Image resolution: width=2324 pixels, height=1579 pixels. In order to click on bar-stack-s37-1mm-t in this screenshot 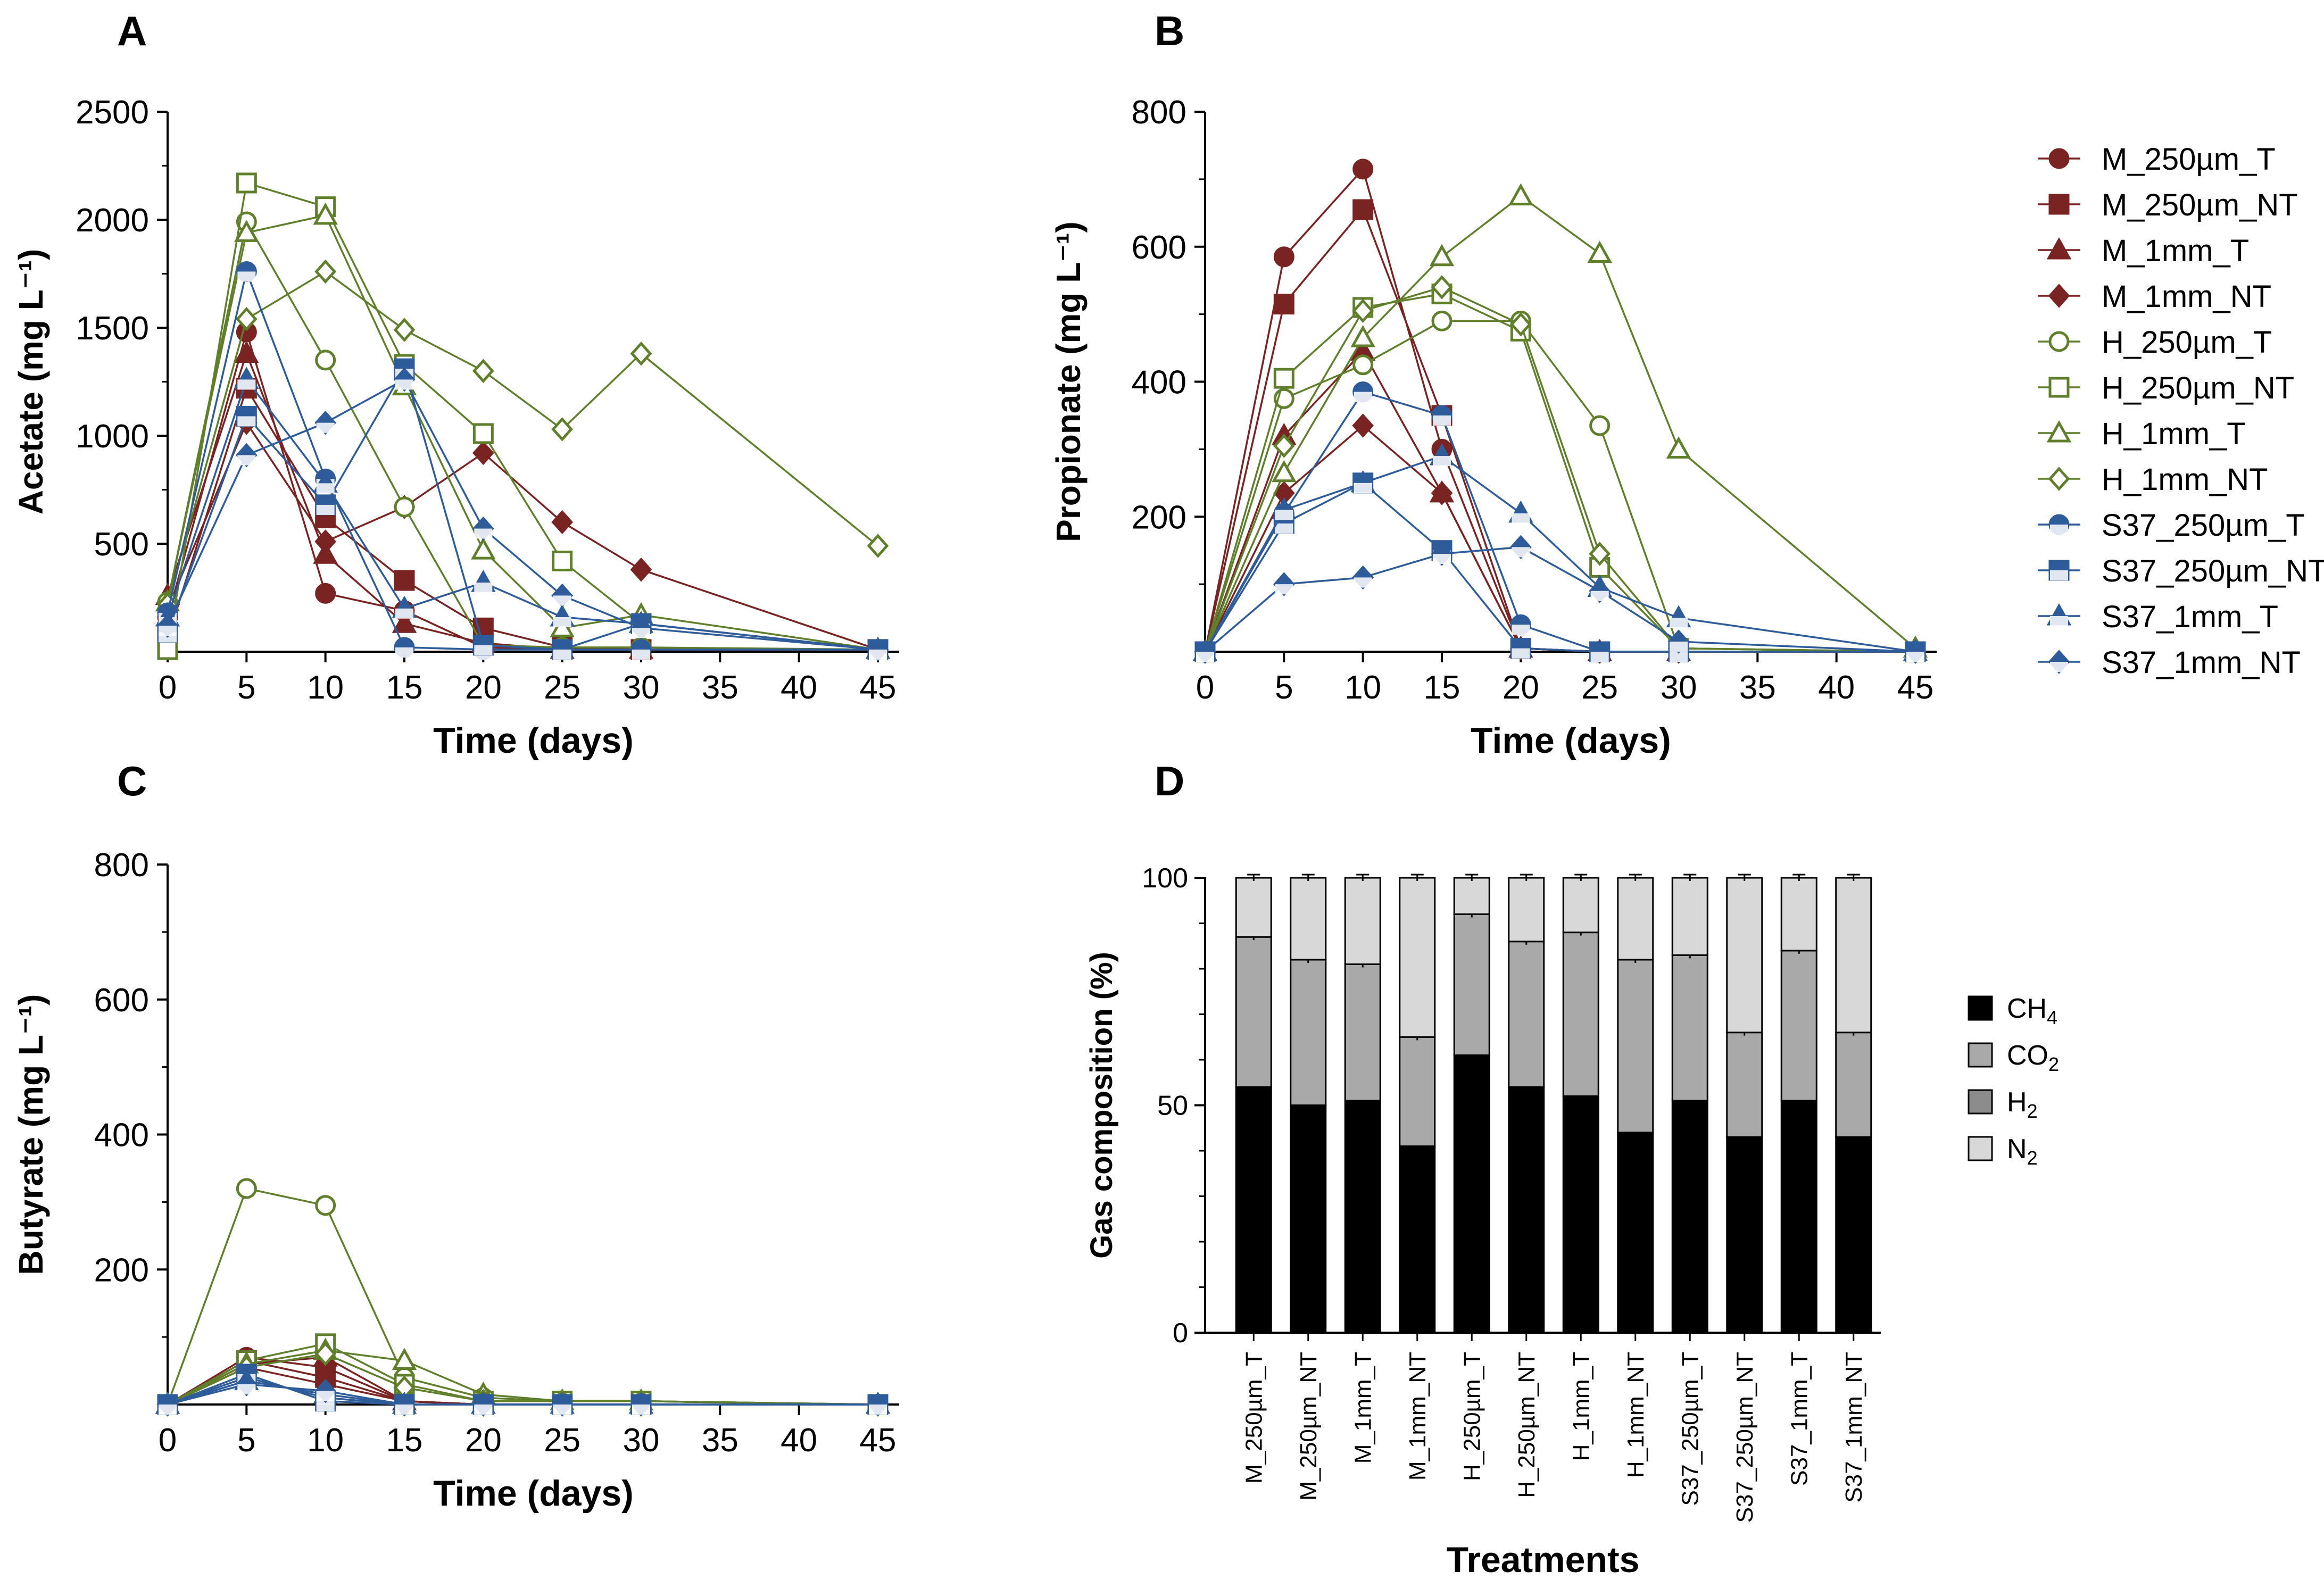, I will do `click(1798, 1104)`.